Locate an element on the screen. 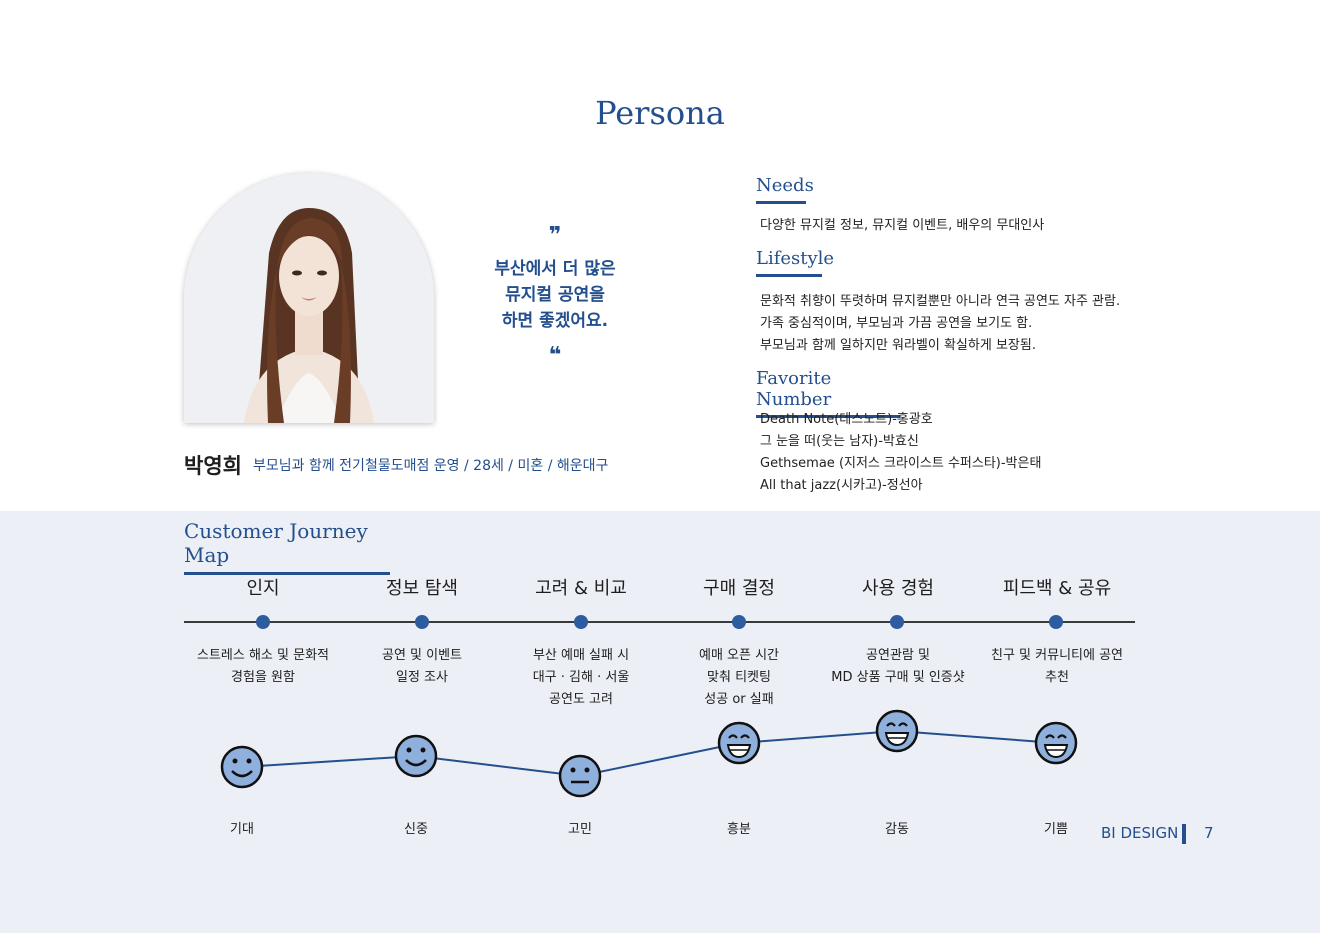  emotion-label: 신중 is located at coordinates (416, 829).